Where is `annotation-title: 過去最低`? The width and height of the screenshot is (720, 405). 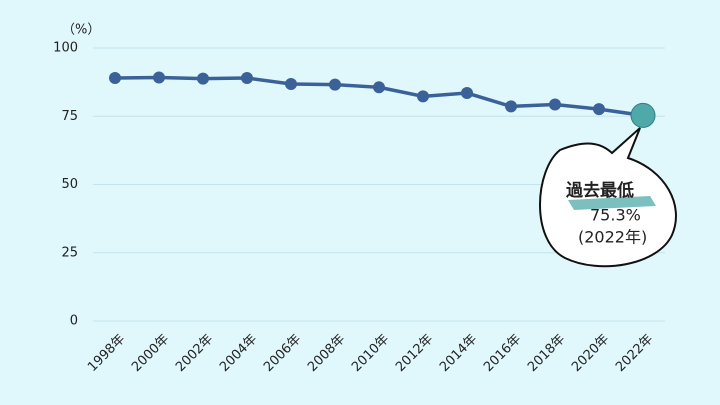 annotation-title: 過去最低 is located at coordinates (600, 190).